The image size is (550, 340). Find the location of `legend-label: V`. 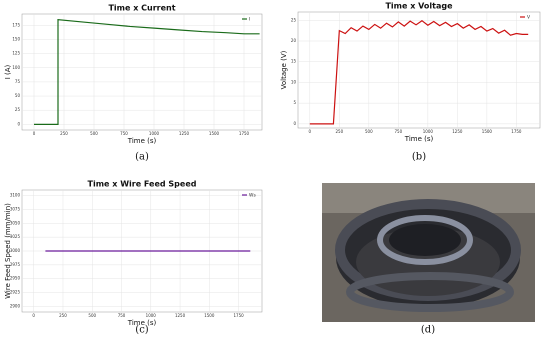

legend-label: V is located at coordinates (529, 18).